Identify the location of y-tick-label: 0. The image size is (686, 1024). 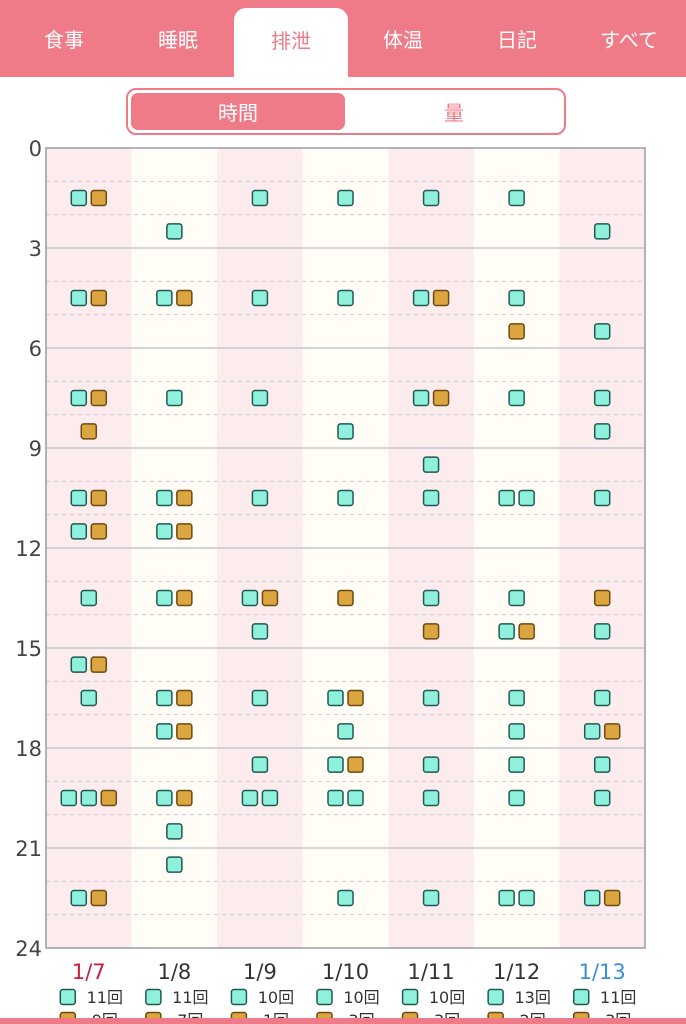
(35, 150).